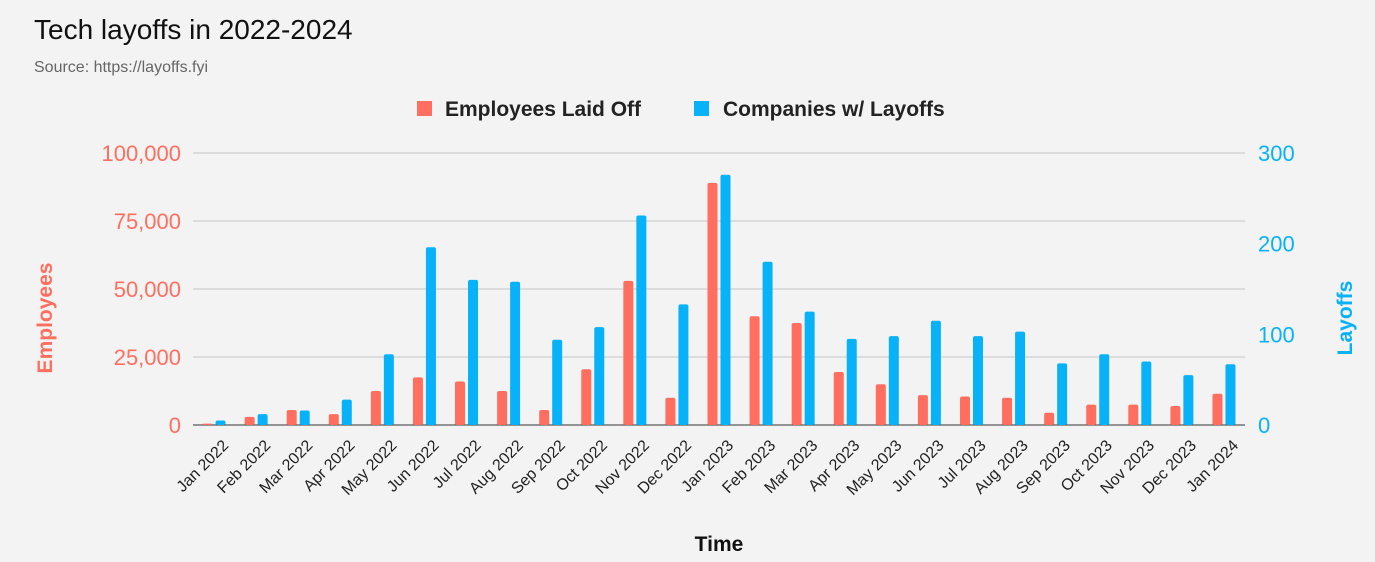 The width and height of the screenshot is (1375, 562). I want to click on chart-subtitle: Source: https://layoffs.fyi, so click(121, 67).